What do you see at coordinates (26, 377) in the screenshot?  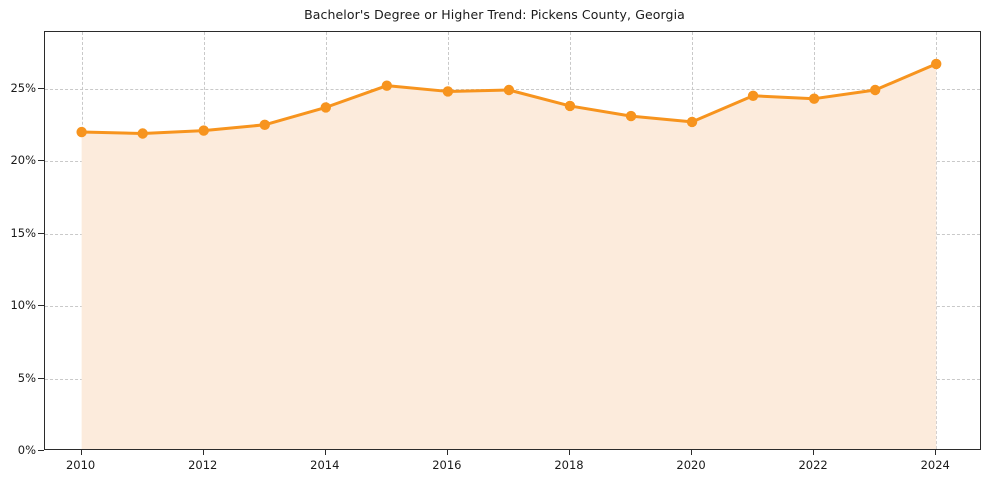 I see `y-axis-tick-label: 5%` at bounding box center [26, 377].